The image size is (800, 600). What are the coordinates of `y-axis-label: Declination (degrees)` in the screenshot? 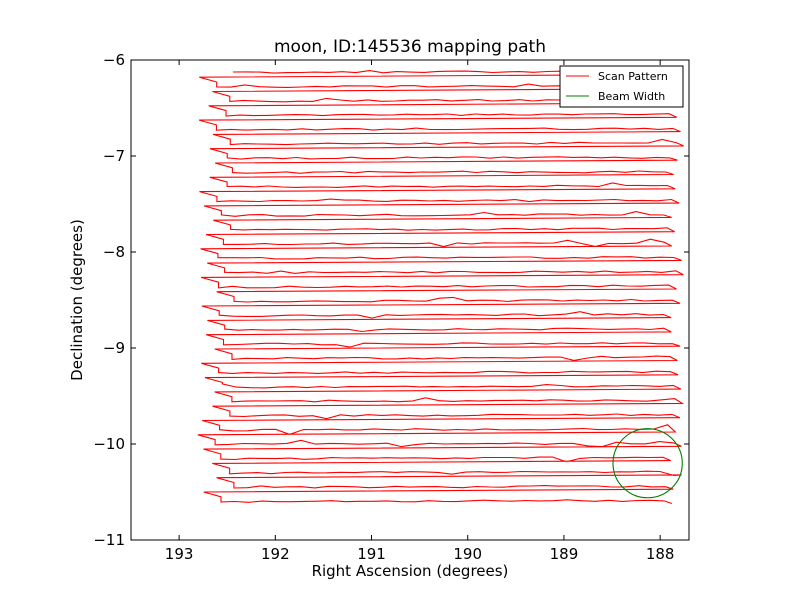 It's located at (77, 300).